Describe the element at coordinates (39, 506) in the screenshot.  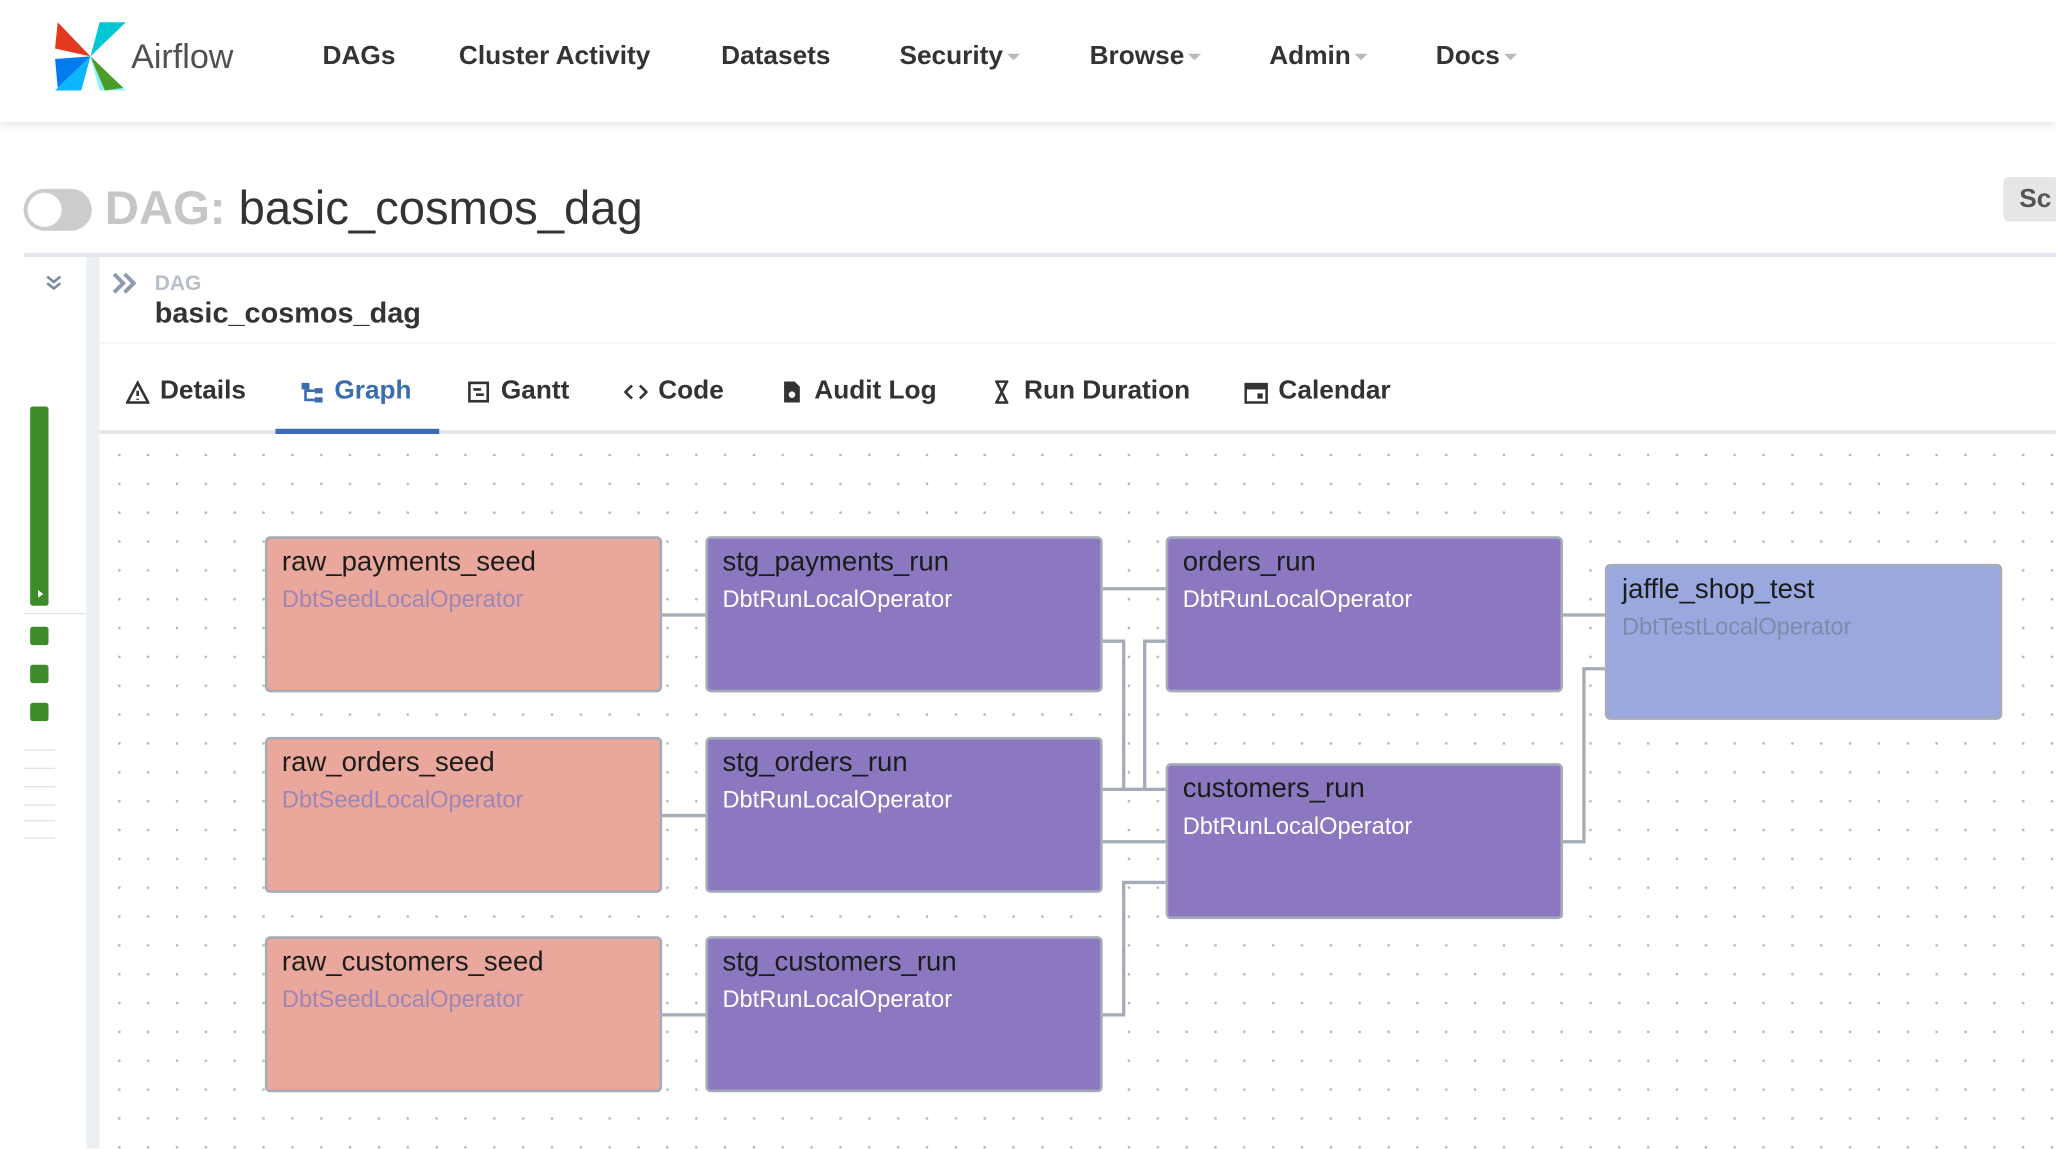
I see `run-bar` at that location.